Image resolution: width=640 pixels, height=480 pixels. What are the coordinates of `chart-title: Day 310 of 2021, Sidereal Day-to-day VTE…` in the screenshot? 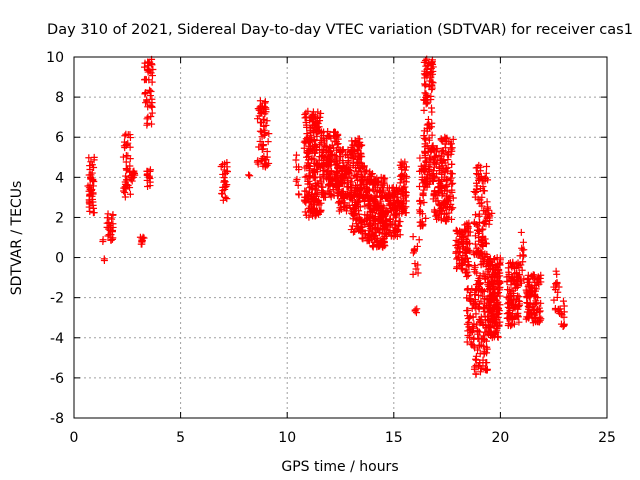 It's located at (340, 30).